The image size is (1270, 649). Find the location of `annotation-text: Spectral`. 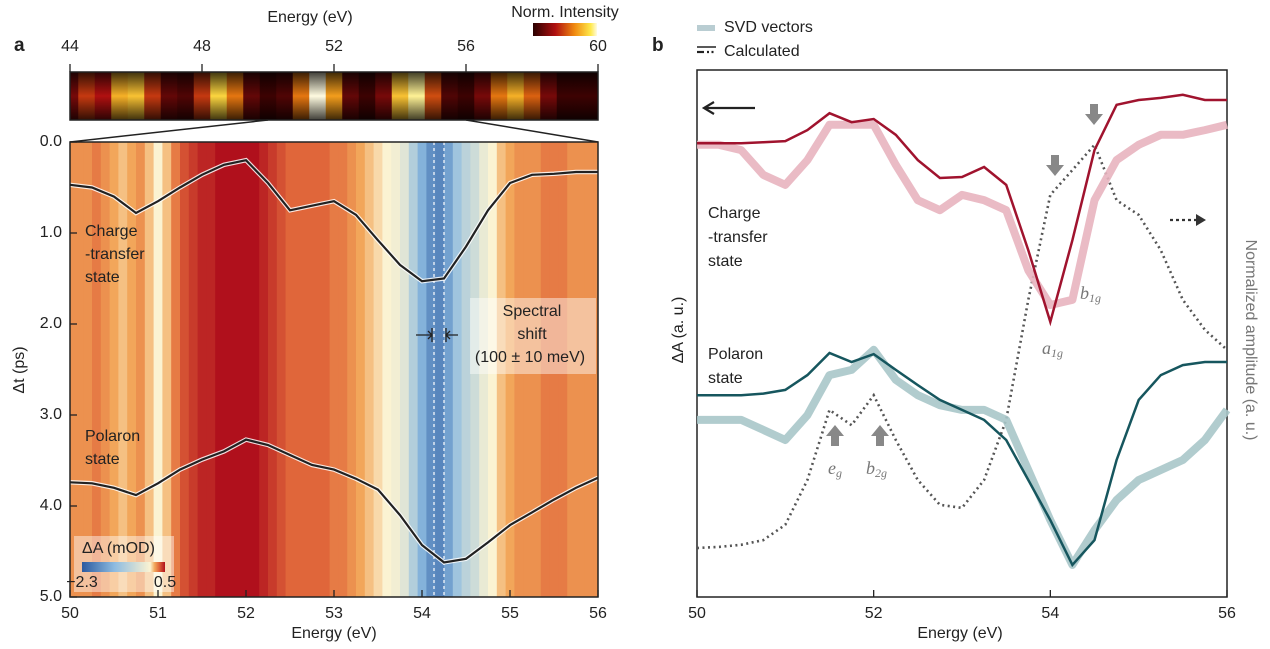

annotation-text: Spectral is located at coordinates (532, 311).